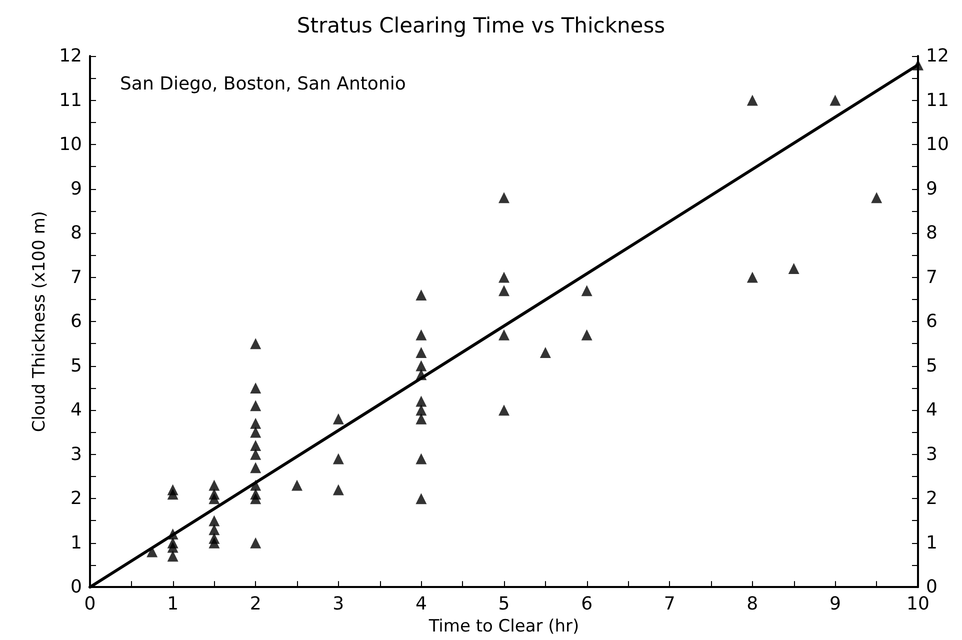 The height and width of the screenshot is (640, 962). What do you see at coordinates (263, 84) in the screenshot?
I see `annotation: San Diego, Boston, San Antonio` at bounding box center [263, 84].